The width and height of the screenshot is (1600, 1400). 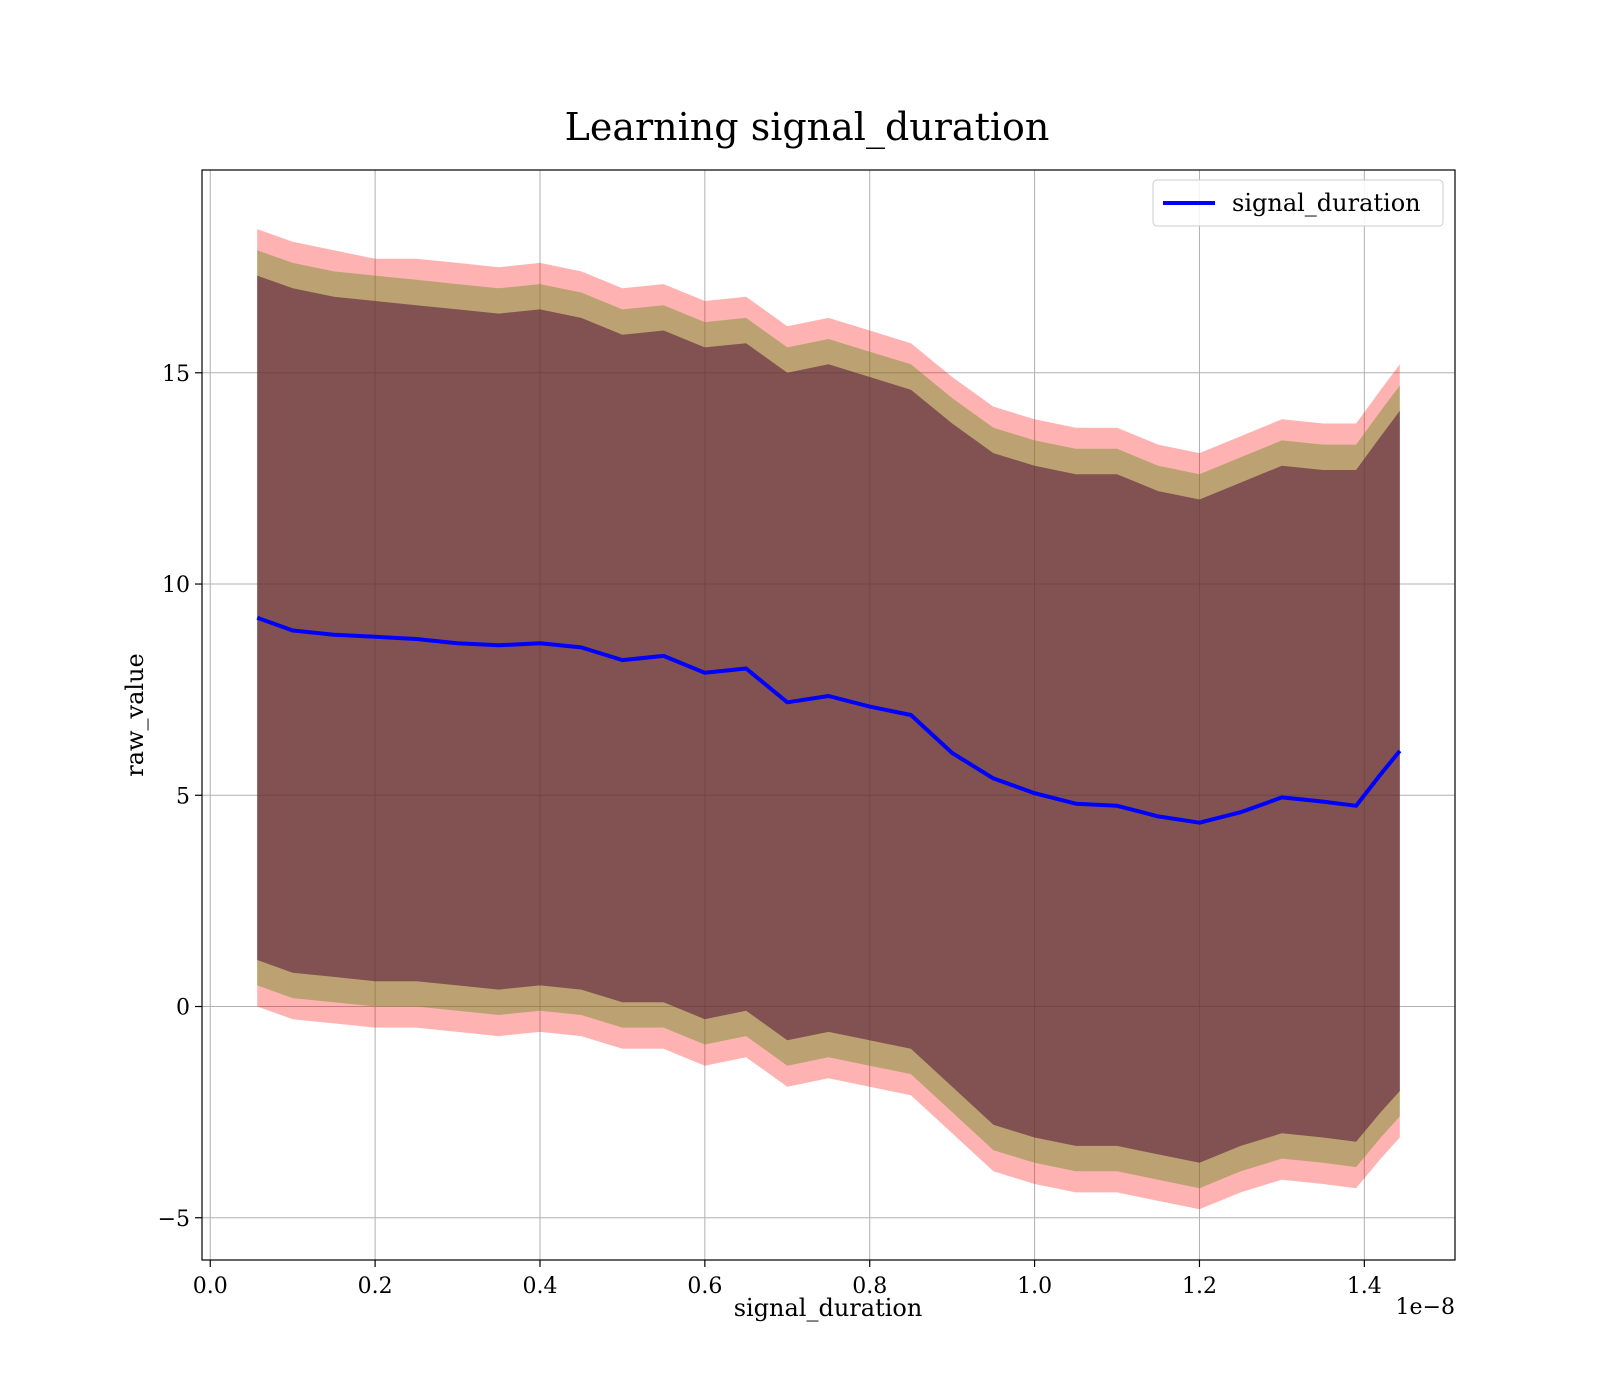 What do you see at coordinates (135, 715) in the screenshot?
I see `y-axis-label: raw_value` at bounding box center [135, 715].